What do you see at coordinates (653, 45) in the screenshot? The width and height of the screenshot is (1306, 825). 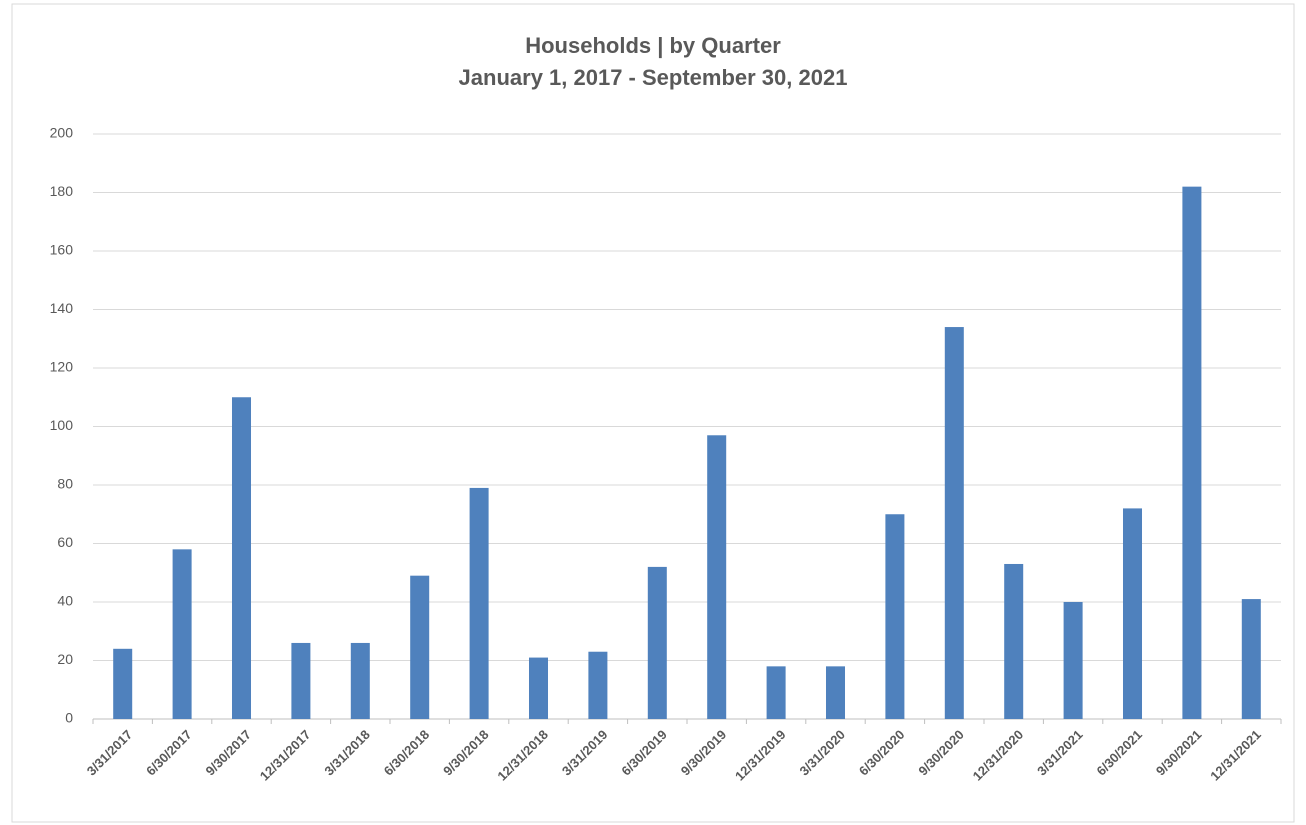 I see `chart-title: Households | by Quarter` at bounding box center [653, 45].